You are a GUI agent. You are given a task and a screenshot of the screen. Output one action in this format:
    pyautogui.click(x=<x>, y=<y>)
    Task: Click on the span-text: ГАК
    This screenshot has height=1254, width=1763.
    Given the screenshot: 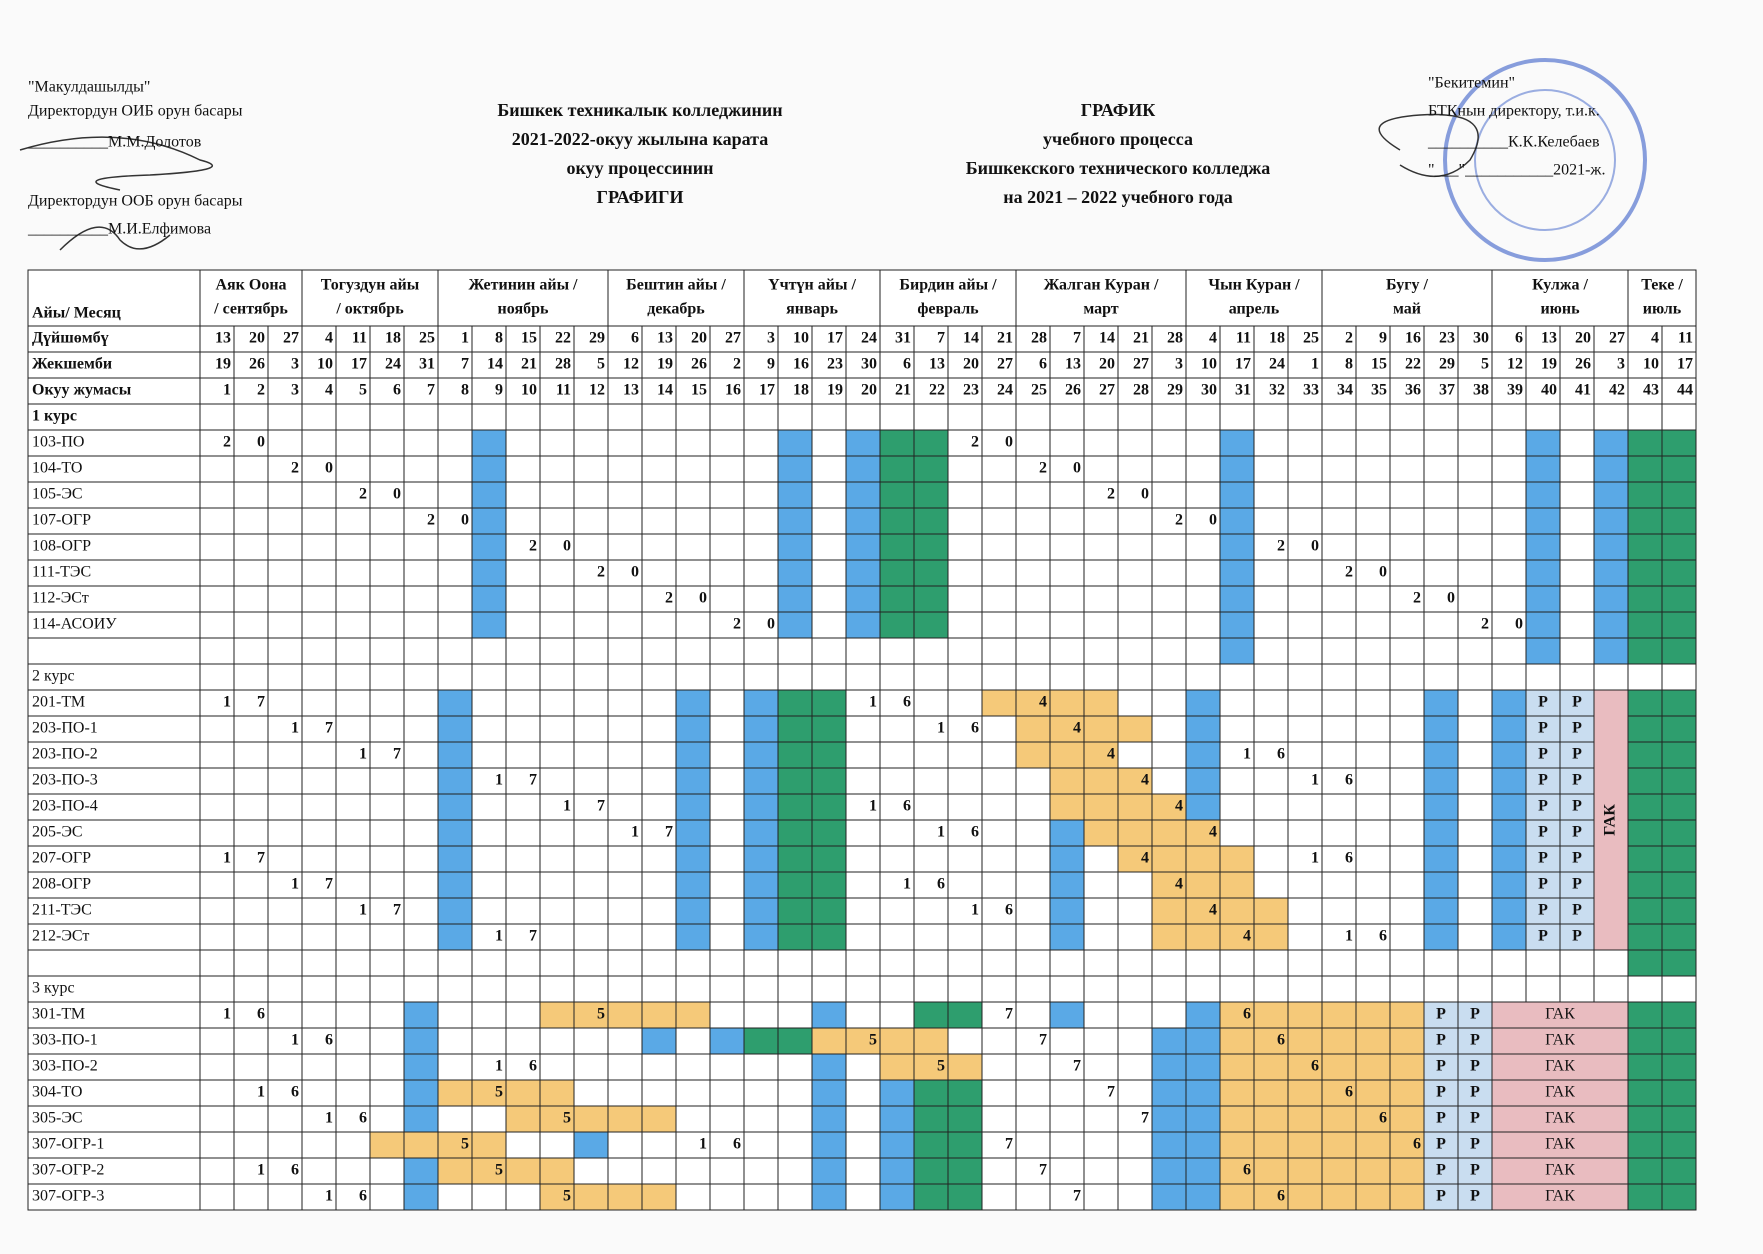 What is the action you would take?
    pyautogui.click(x=1560, y=1040)
    